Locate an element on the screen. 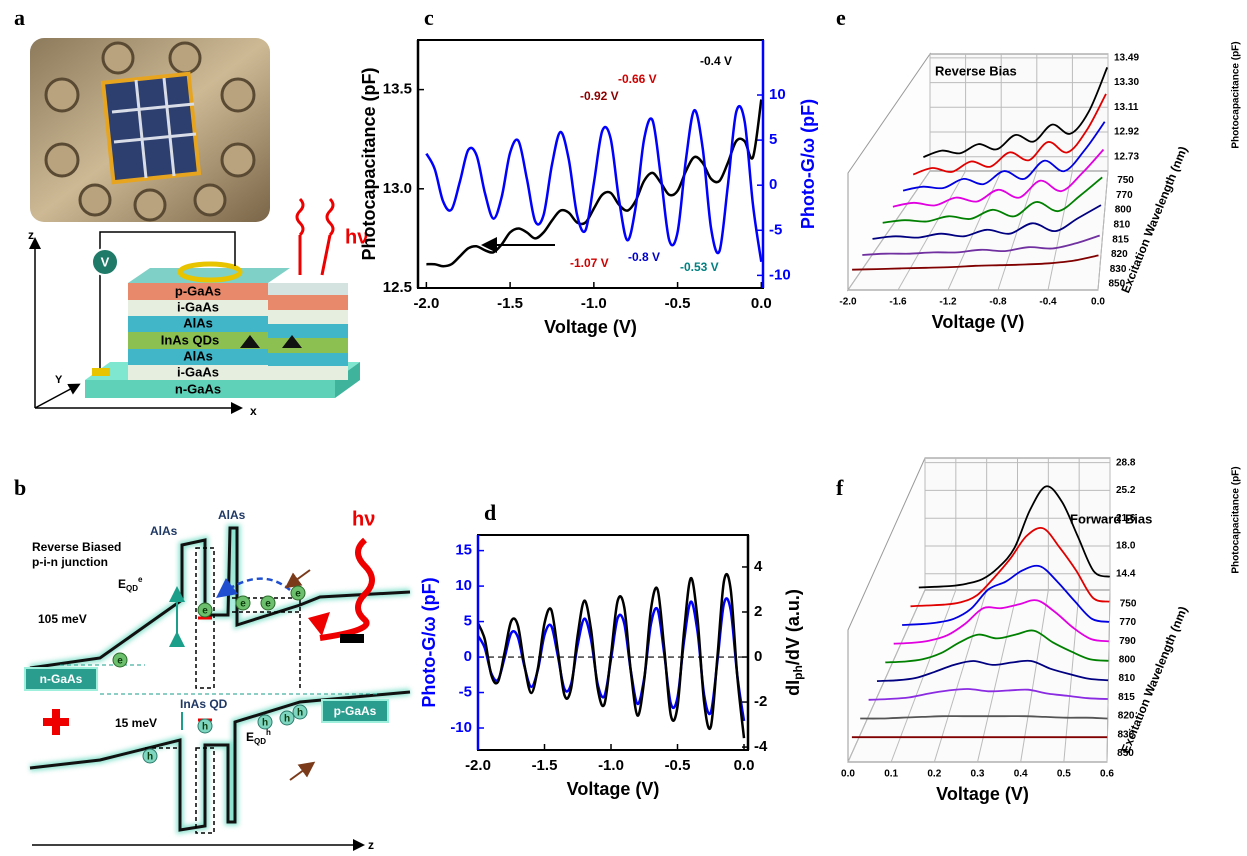 This screenshot has width=1247, height=856. z-tick-label: 21.6 is located at coordinates (1126, 518).